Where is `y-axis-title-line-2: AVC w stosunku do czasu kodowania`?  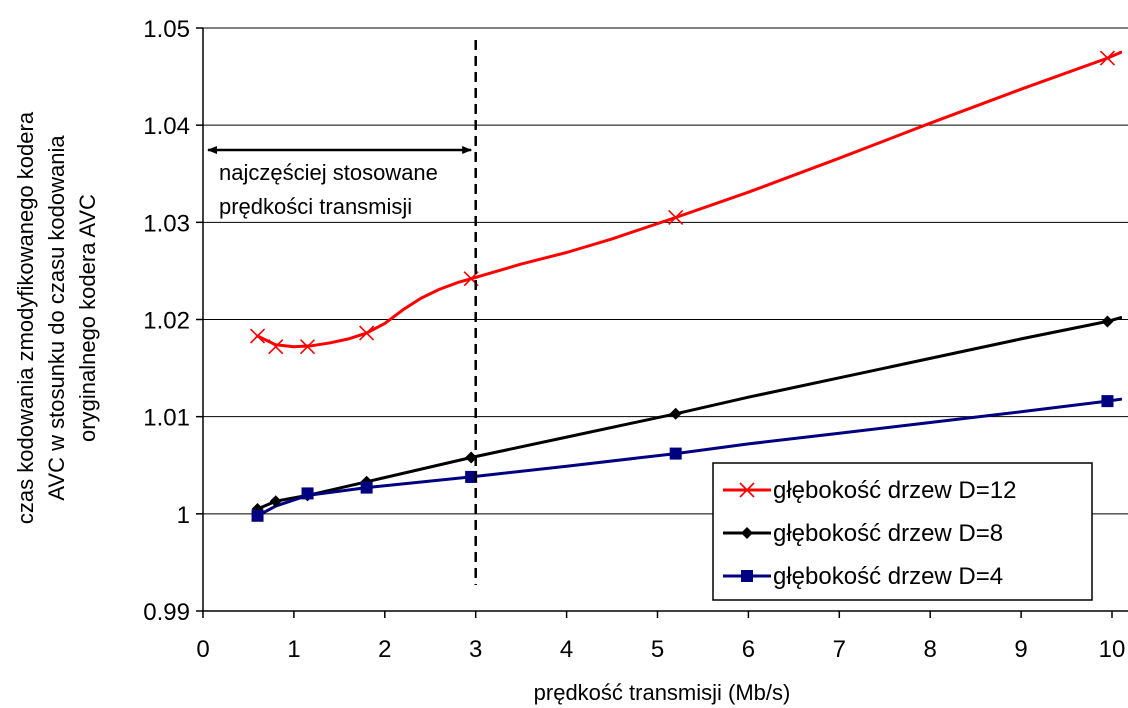
y-axis-title-line-2: AVC w stosunku do czasu kodowania is located at coordinates (56, 318).